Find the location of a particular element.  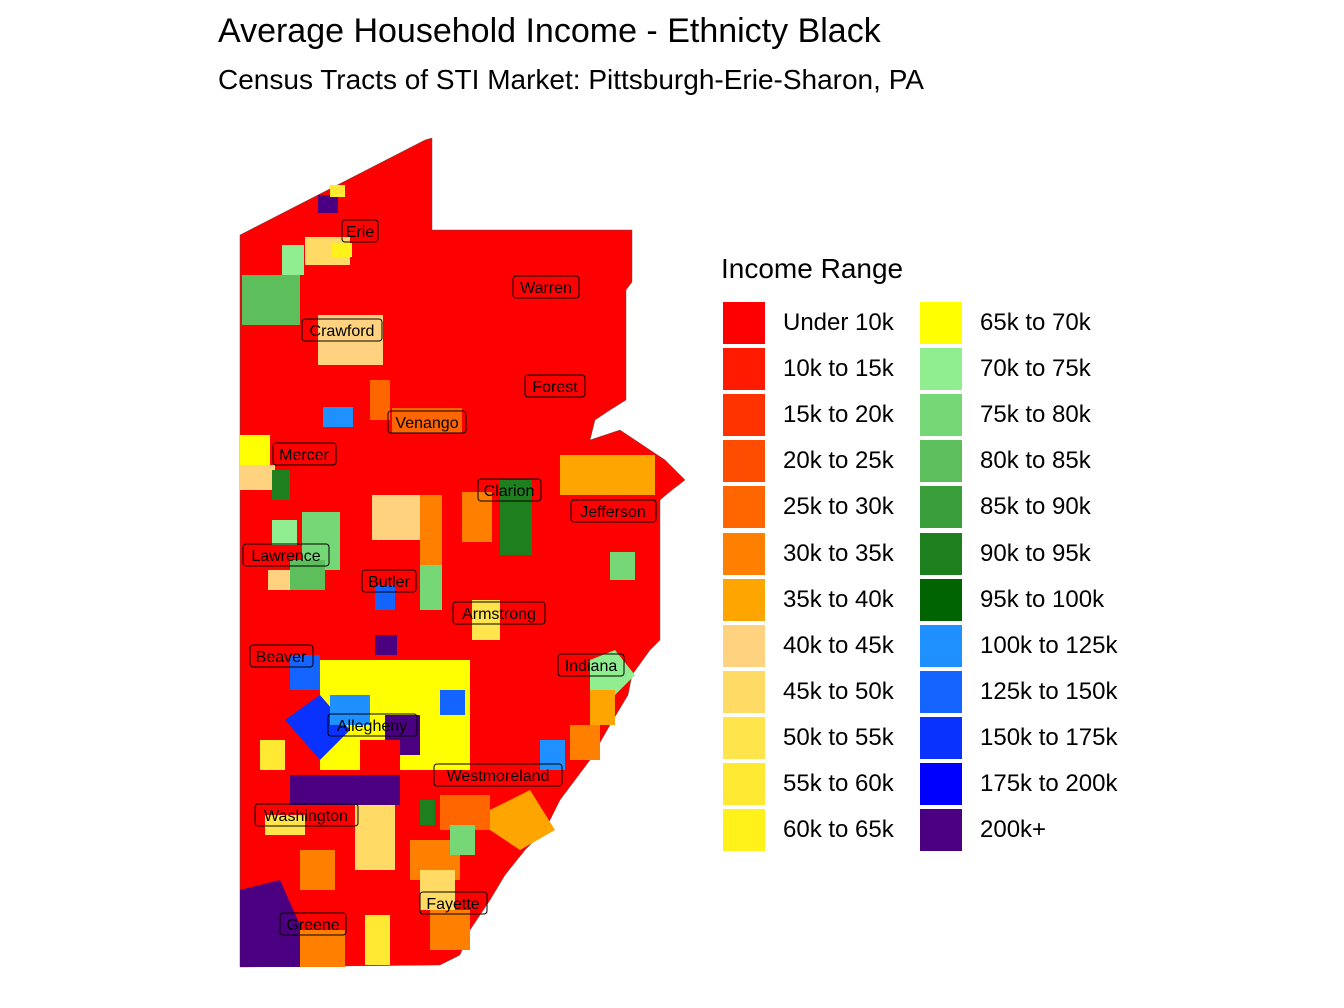

legend-label: 75k to 80k is located at coordinates (1035, 415).